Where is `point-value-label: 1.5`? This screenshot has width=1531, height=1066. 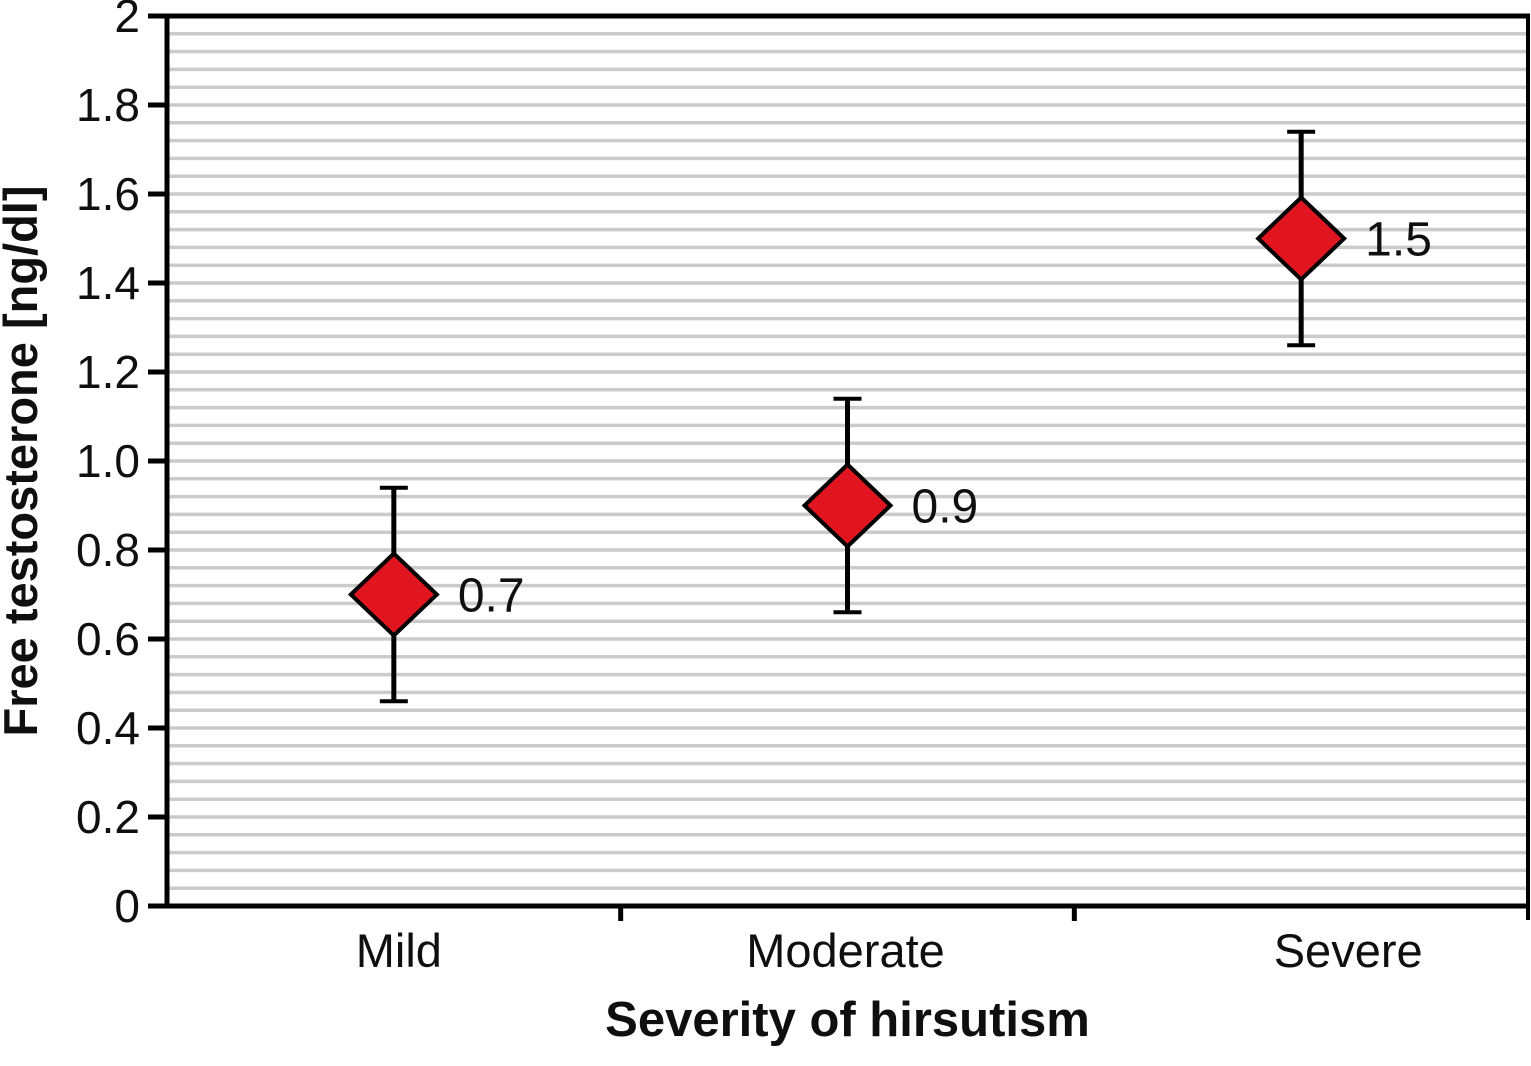
point-value-label: 1.5 is located at coordinates (1398, 240).